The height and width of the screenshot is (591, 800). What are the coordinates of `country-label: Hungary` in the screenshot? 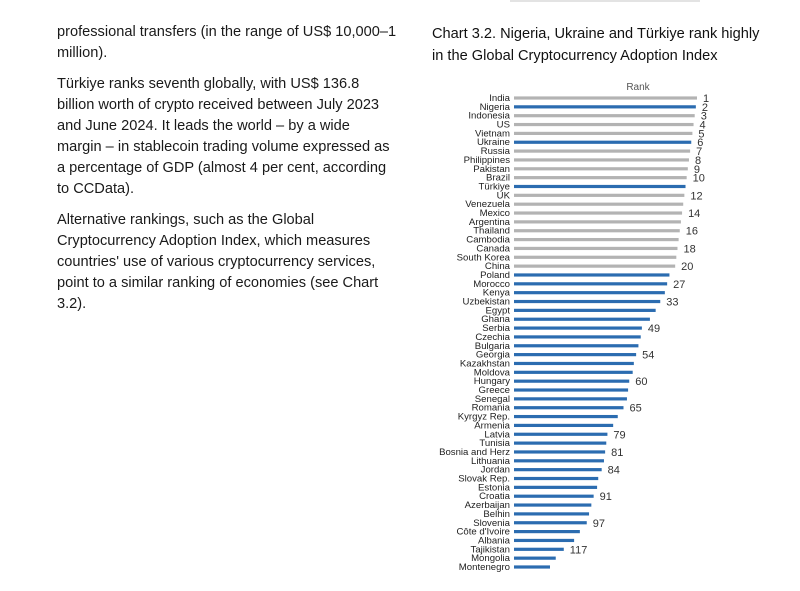 It's located at (492, 381).